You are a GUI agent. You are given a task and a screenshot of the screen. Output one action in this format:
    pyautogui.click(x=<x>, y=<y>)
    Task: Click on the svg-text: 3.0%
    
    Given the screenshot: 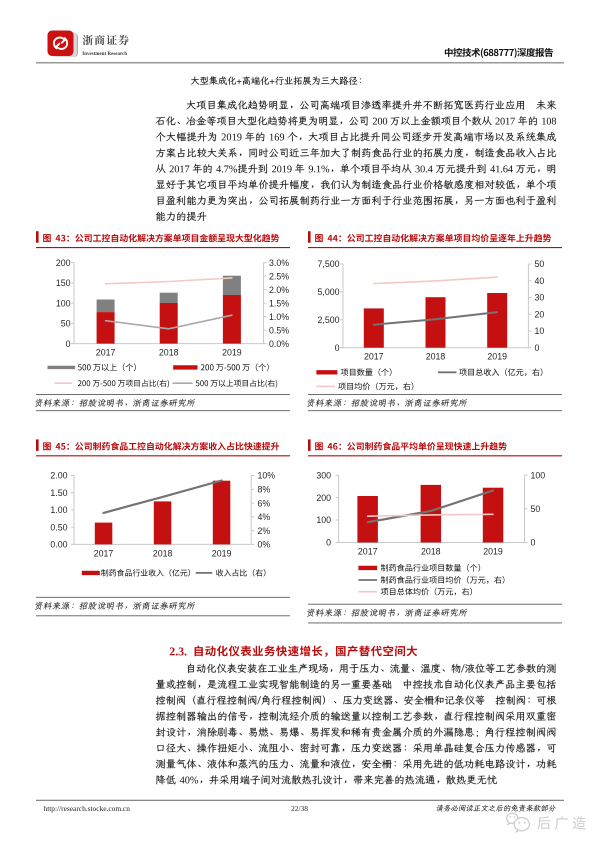 What is the action you would take?
    pyautogui.click(x=279, y=263)
    